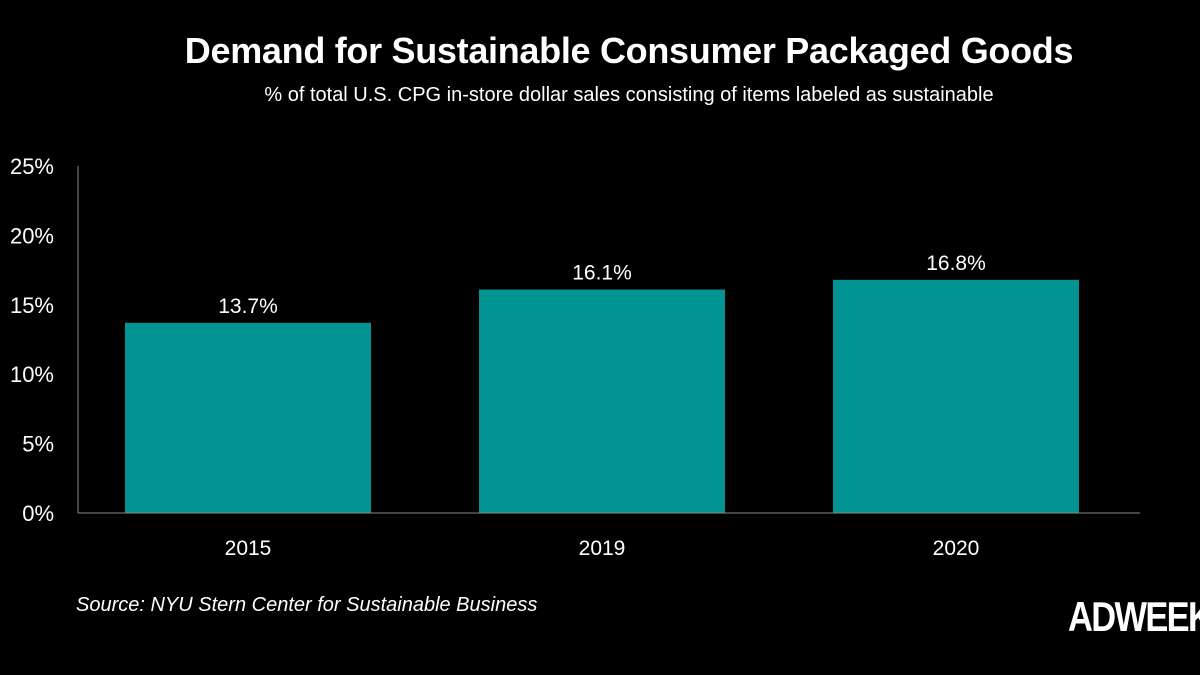 This screenshot has width=1200, height=675. What do you see at coordinates (956, 263) in the screenshot?
I see `data-label: 16.8%` at bounding box center [956, 263].